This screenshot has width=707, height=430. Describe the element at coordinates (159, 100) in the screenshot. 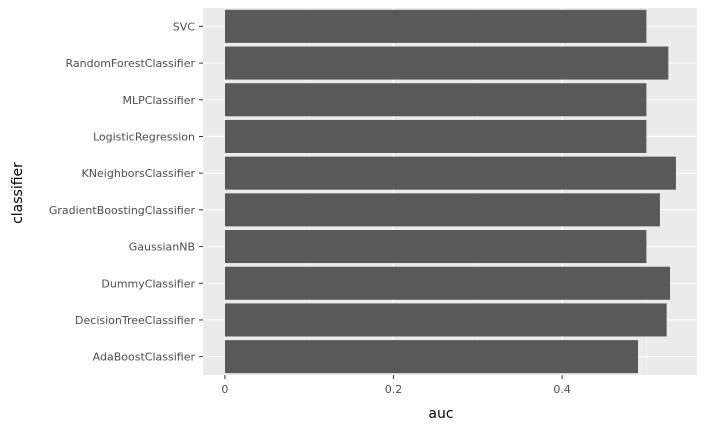

I see `y-tick-label: MLPClassifier` at that location.